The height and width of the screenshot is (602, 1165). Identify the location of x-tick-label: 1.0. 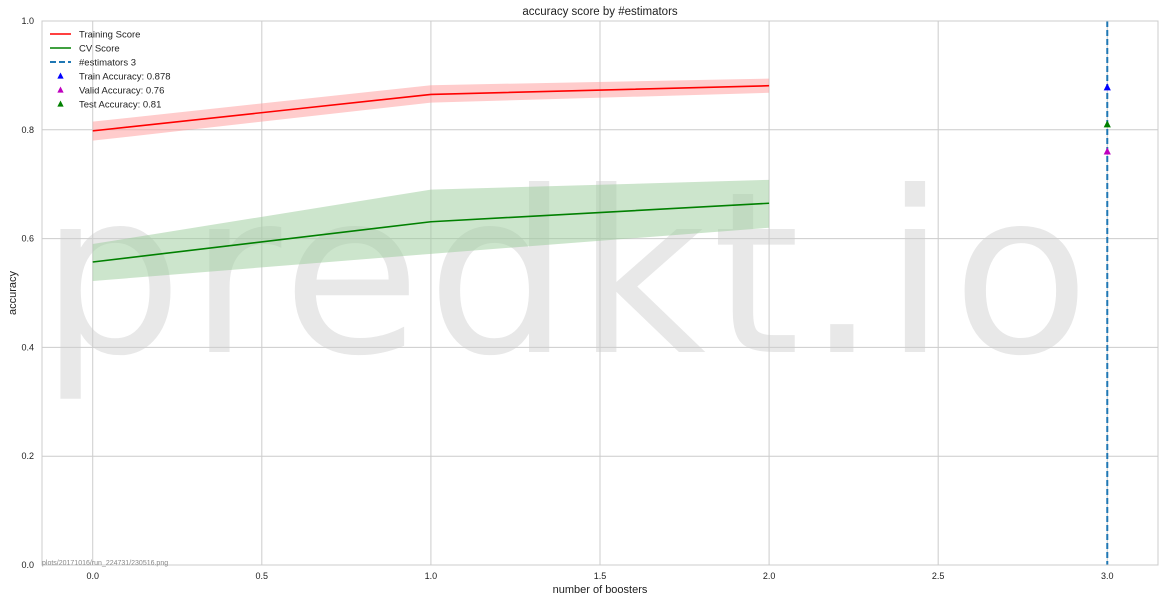
(431, 576).